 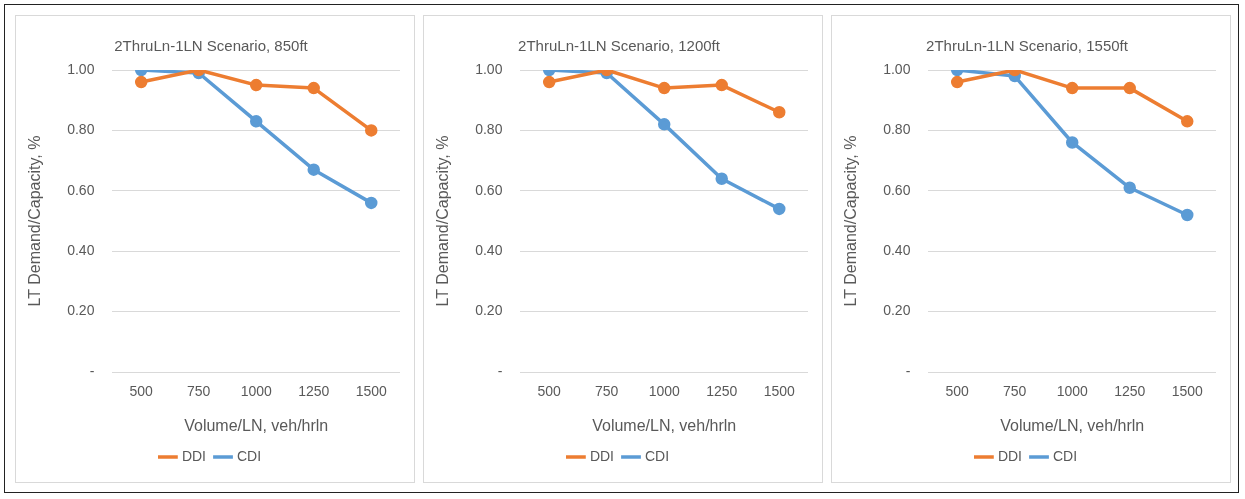 What do you see at coordinates (1027, 46) in the screenshot?
I see `chart-title: 2ThruLn-1LN Scenario, 1550ft` at bounding box center [1027, 46].